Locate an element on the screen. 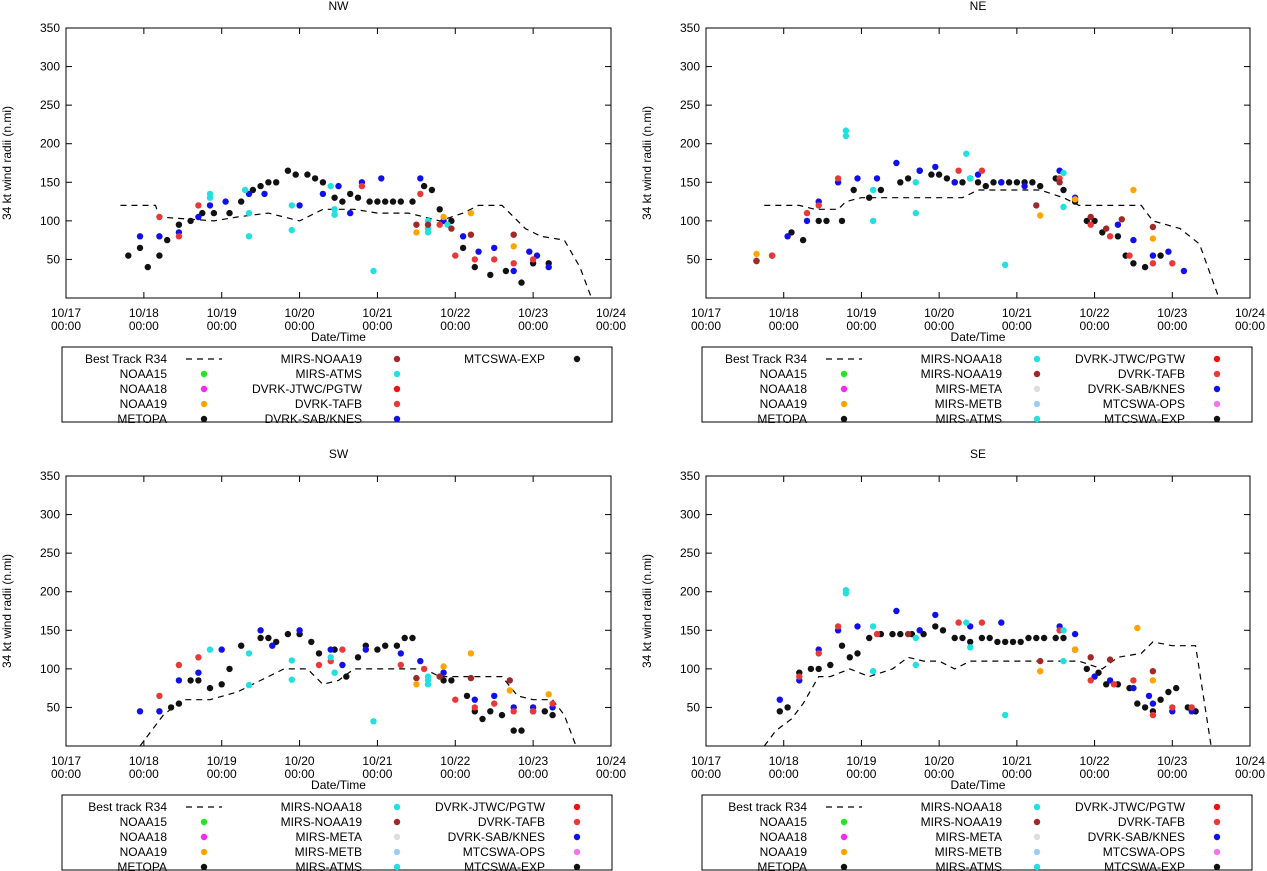 The image size is (1267, 871). y-tick-label: 250 is located at coordinates (50, 553).